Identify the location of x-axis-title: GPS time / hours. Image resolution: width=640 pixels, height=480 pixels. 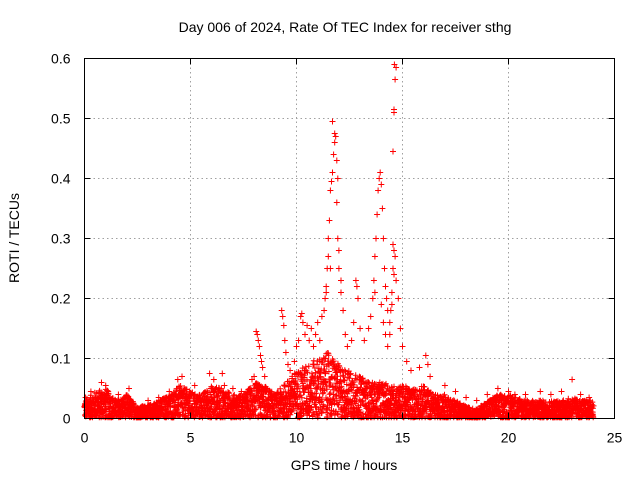
(344, 465).